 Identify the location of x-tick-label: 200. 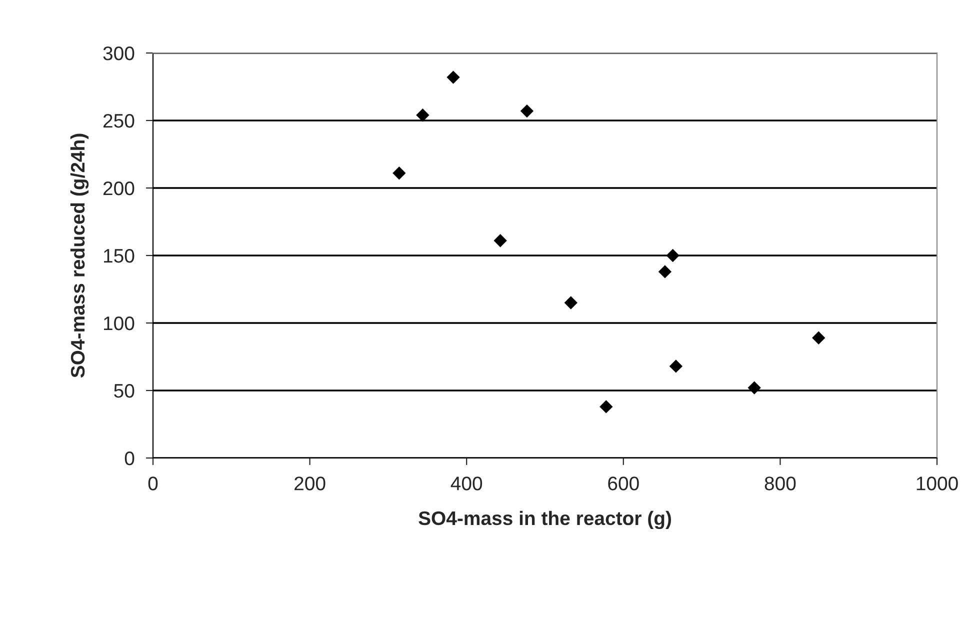
(310, 483).